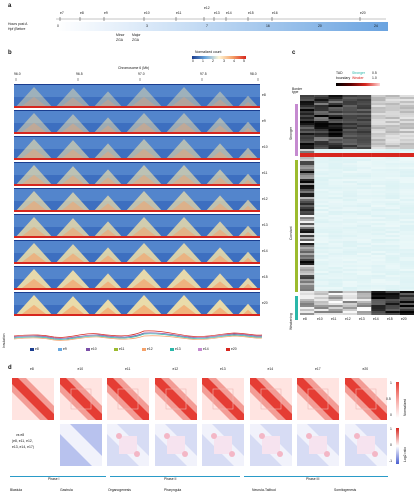 The image size is (417, 500). What do you see at coordinates (265, 251) in the screenshot?
I see `hic-row-stage-label: e14` at bounding box center [265, 251].